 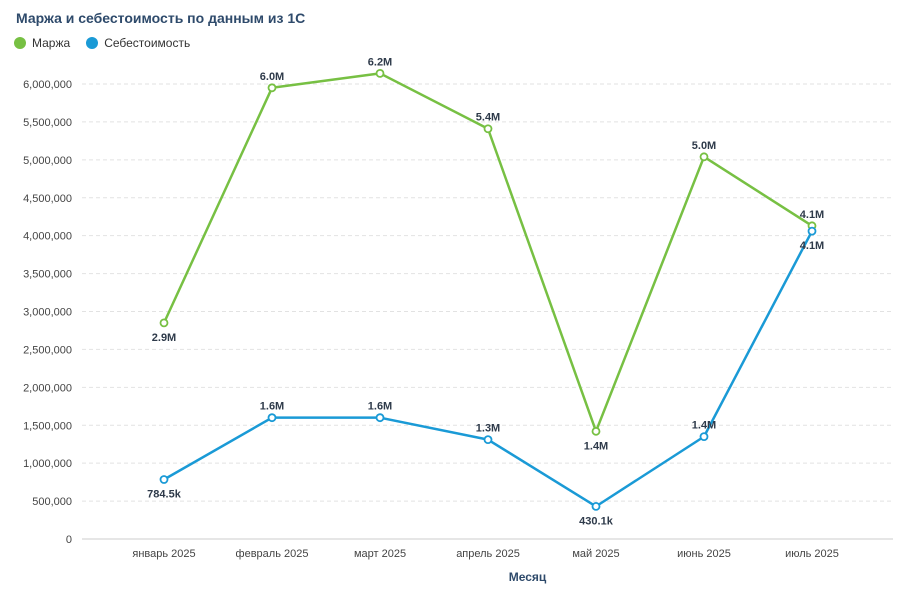 What do you see at coordinates (47, 464) in the screenshot?
I see `y-tick-label: 1,000,000` at bounding box center [47, 464].